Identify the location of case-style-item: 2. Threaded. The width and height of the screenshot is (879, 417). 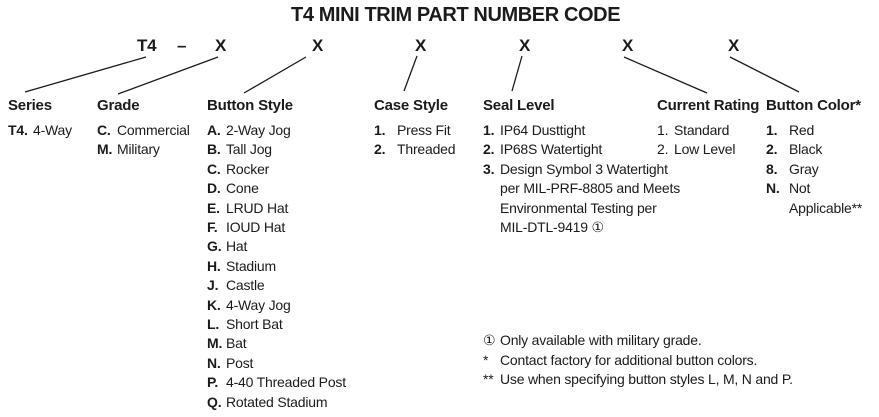
(415, 149).